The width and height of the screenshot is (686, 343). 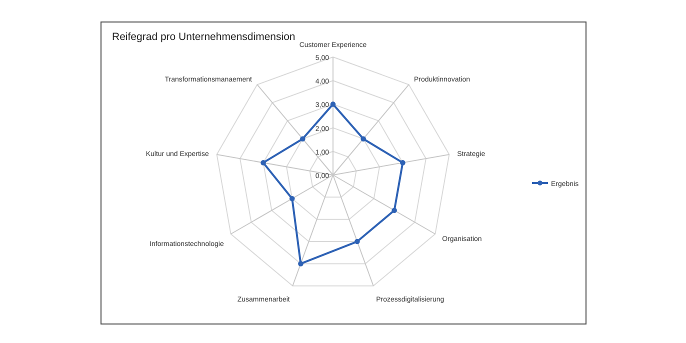 What do you see at coordinates (204, 37) in the screenshot?
I see `chart-title: Reifegrad pro Unternehmensdimension` at bounding box center [204, 37].